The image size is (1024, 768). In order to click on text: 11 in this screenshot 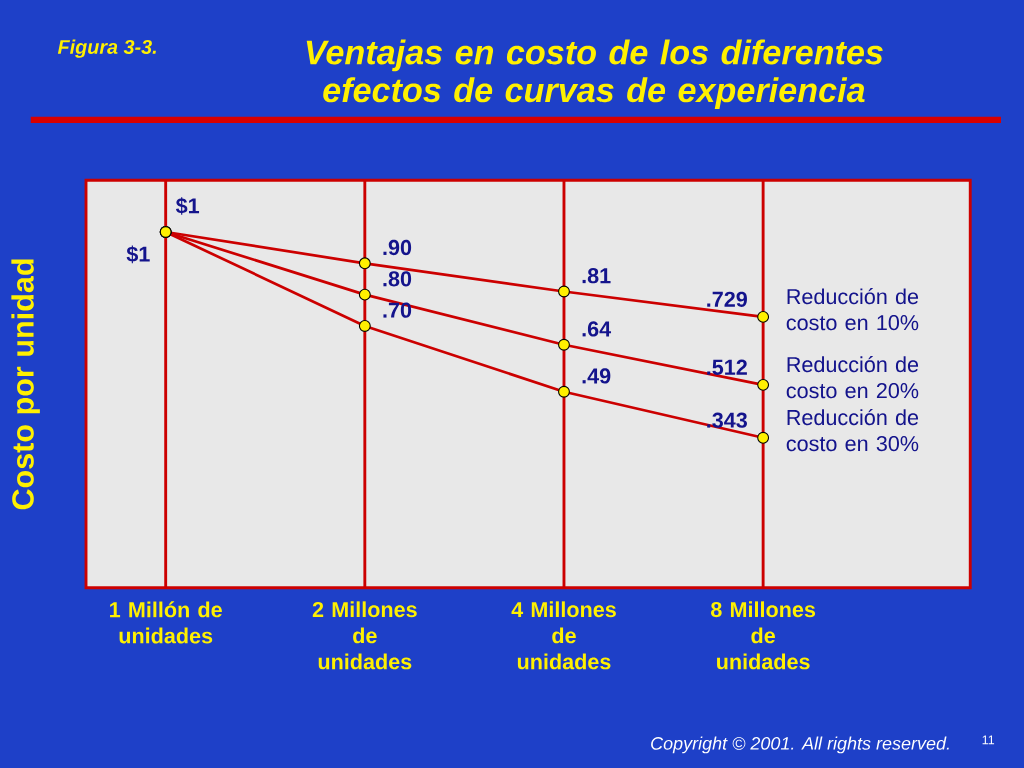, I will do `click(988, 740)`.